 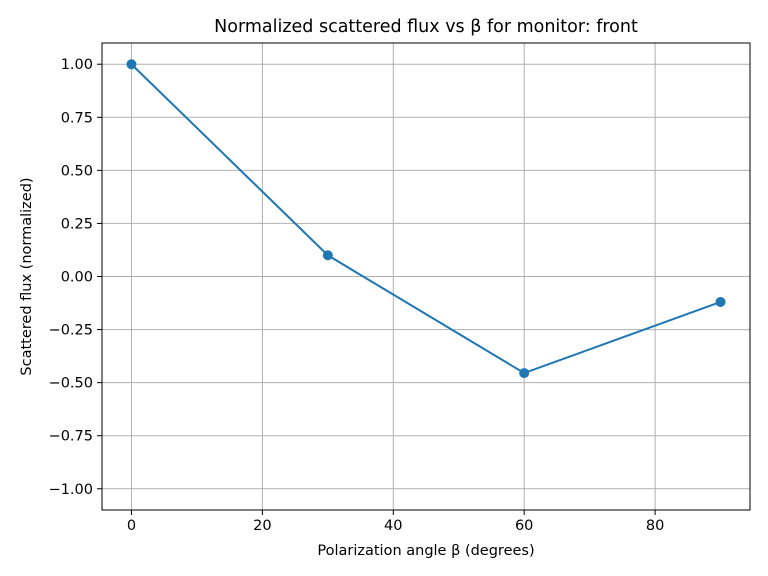 What do you see at coordinates (71, 331) in the screenshot?
I see `y-tick-label: −0.25` at bounding box center [71, 331].